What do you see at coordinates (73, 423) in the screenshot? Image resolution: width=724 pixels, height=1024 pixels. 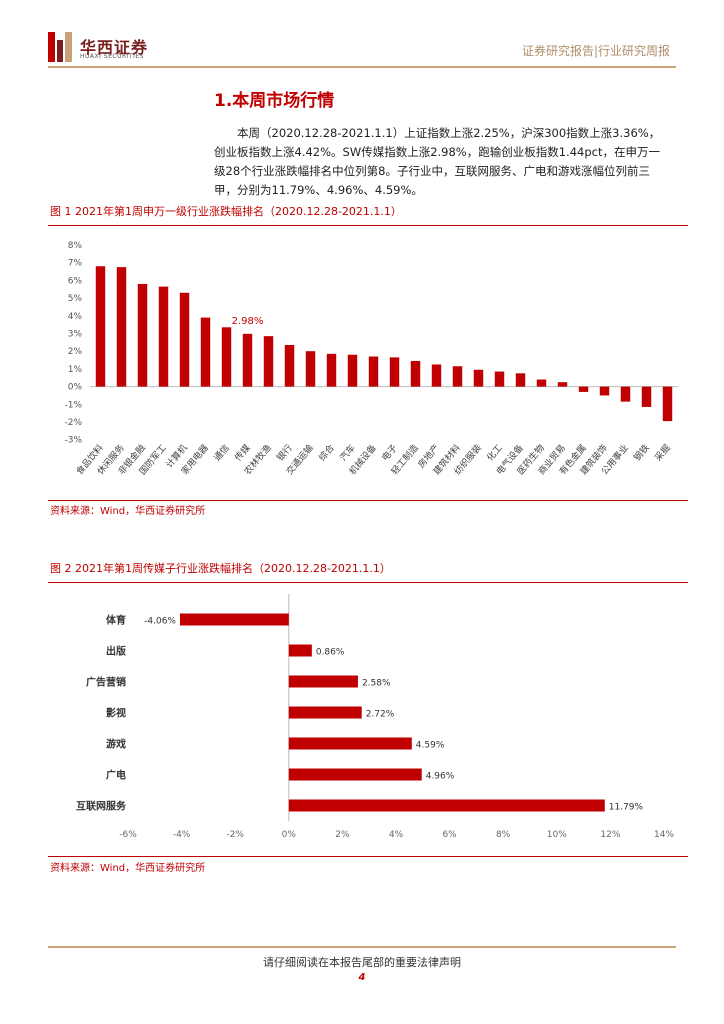 I see `y-tick-label: -2%` at bounding box center [73, 423].